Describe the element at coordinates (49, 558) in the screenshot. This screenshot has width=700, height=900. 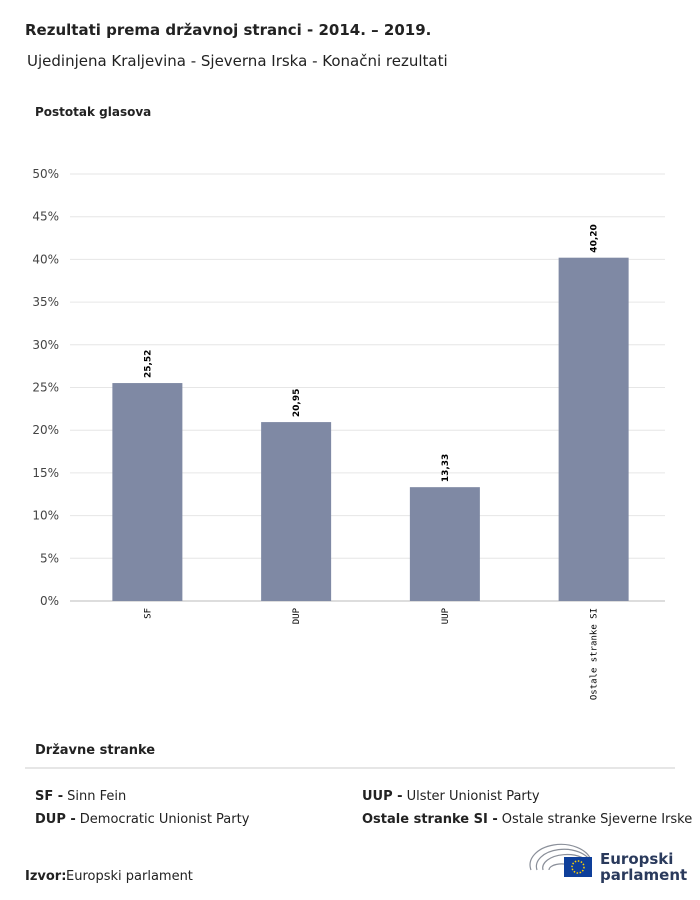
I see `y-tick-label: 5%` at that location.